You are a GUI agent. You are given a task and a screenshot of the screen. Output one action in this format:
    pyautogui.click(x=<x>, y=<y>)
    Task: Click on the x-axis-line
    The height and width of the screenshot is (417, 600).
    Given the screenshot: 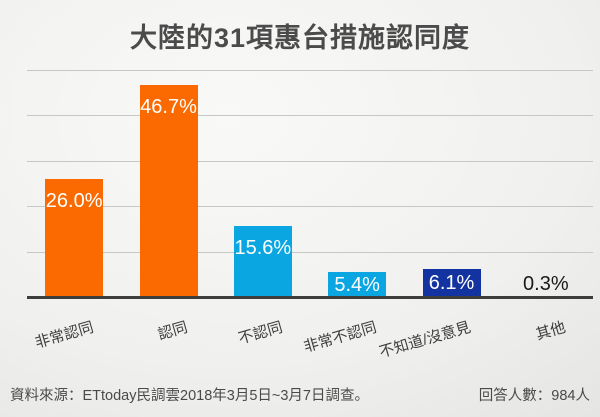 What is the action you would take?
    pyautogui.click(x=310, y=297)
    